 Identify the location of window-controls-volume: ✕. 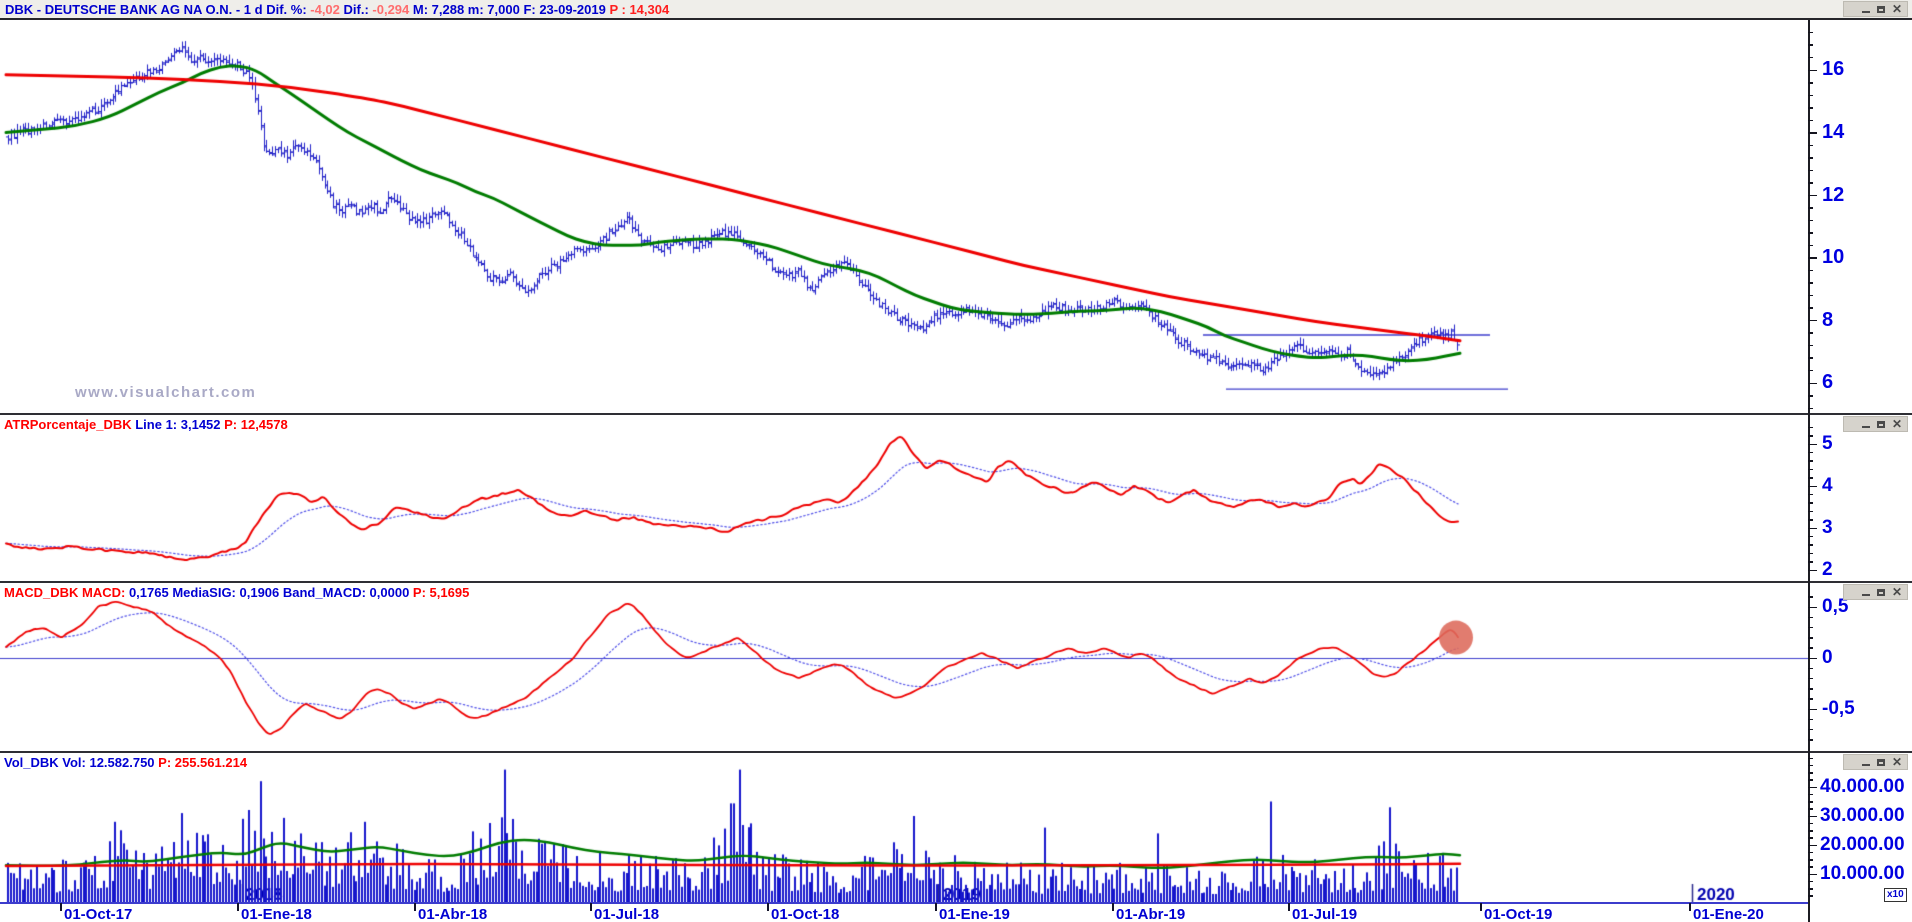
(1875, 762).